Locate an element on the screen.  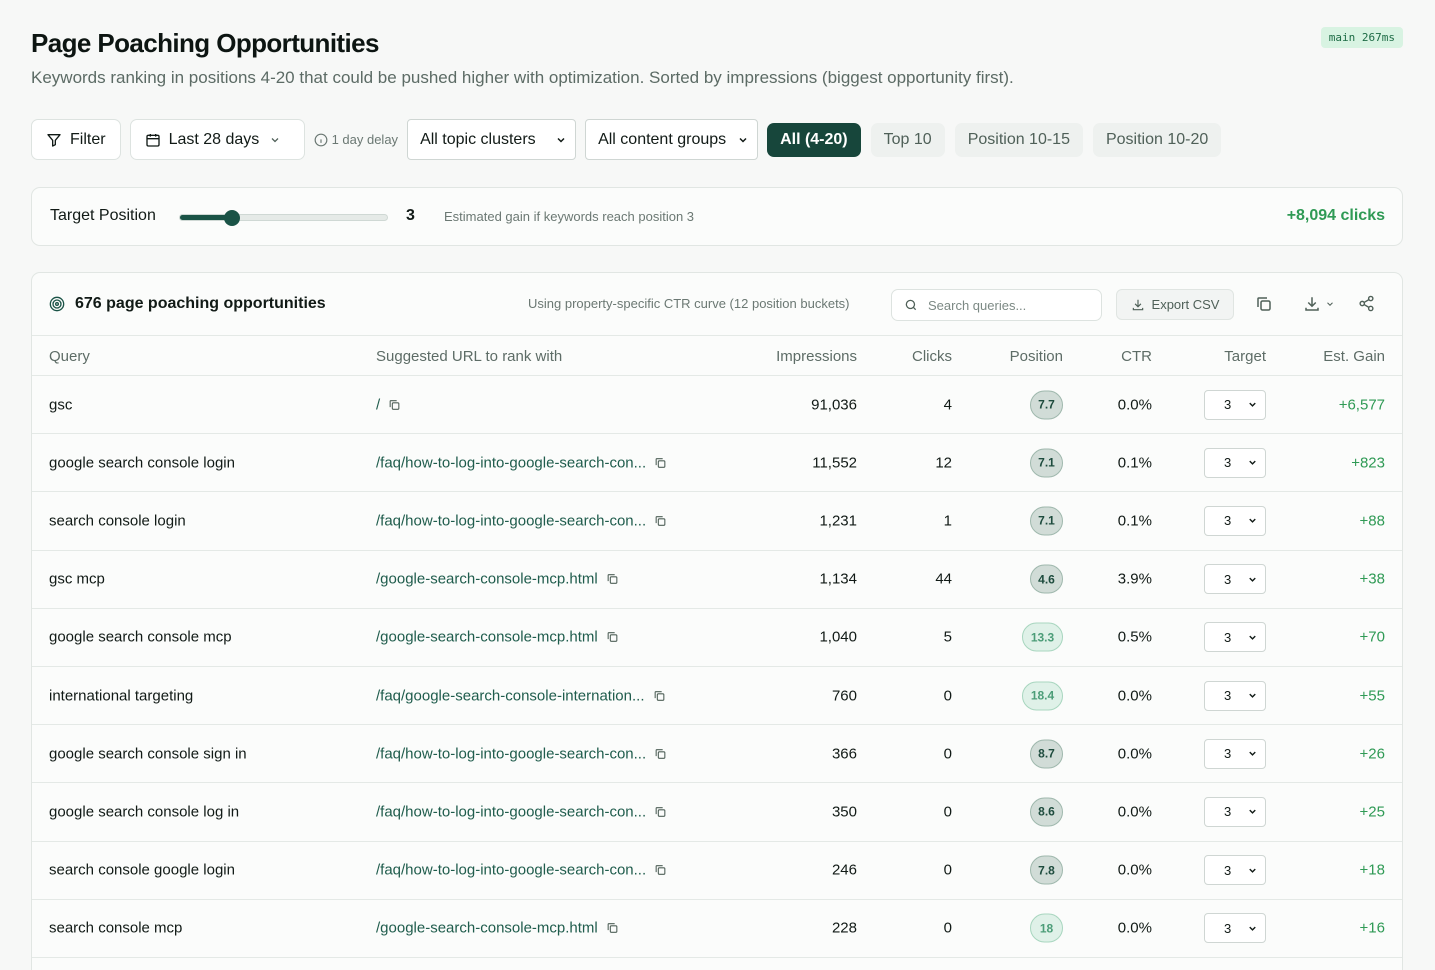
segment-position-10-20: Position 10-20 is located at coordinates (1157, 139).